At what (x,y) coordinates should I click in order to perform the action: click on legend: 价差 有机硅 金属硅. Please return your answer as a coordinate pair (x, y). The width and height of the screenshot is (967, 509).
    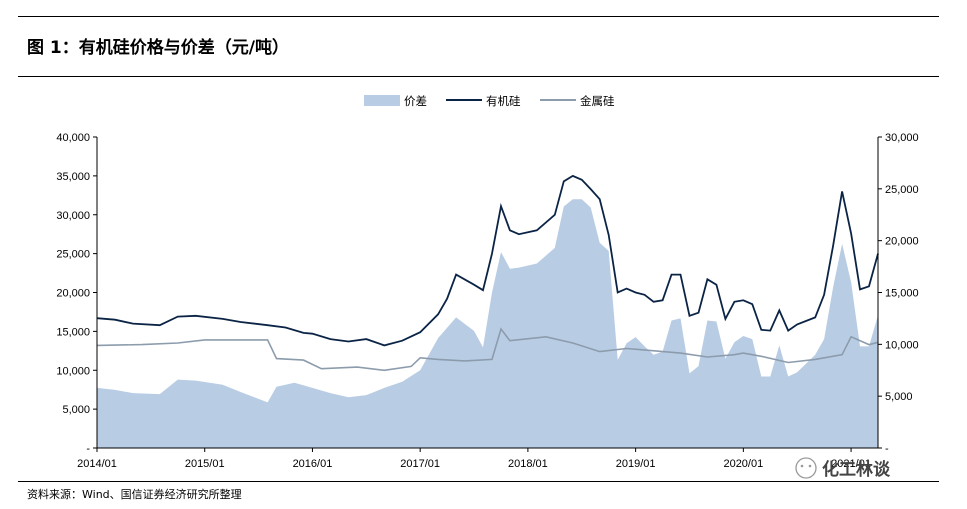
    Looking at the image, I should click on (489, 101).